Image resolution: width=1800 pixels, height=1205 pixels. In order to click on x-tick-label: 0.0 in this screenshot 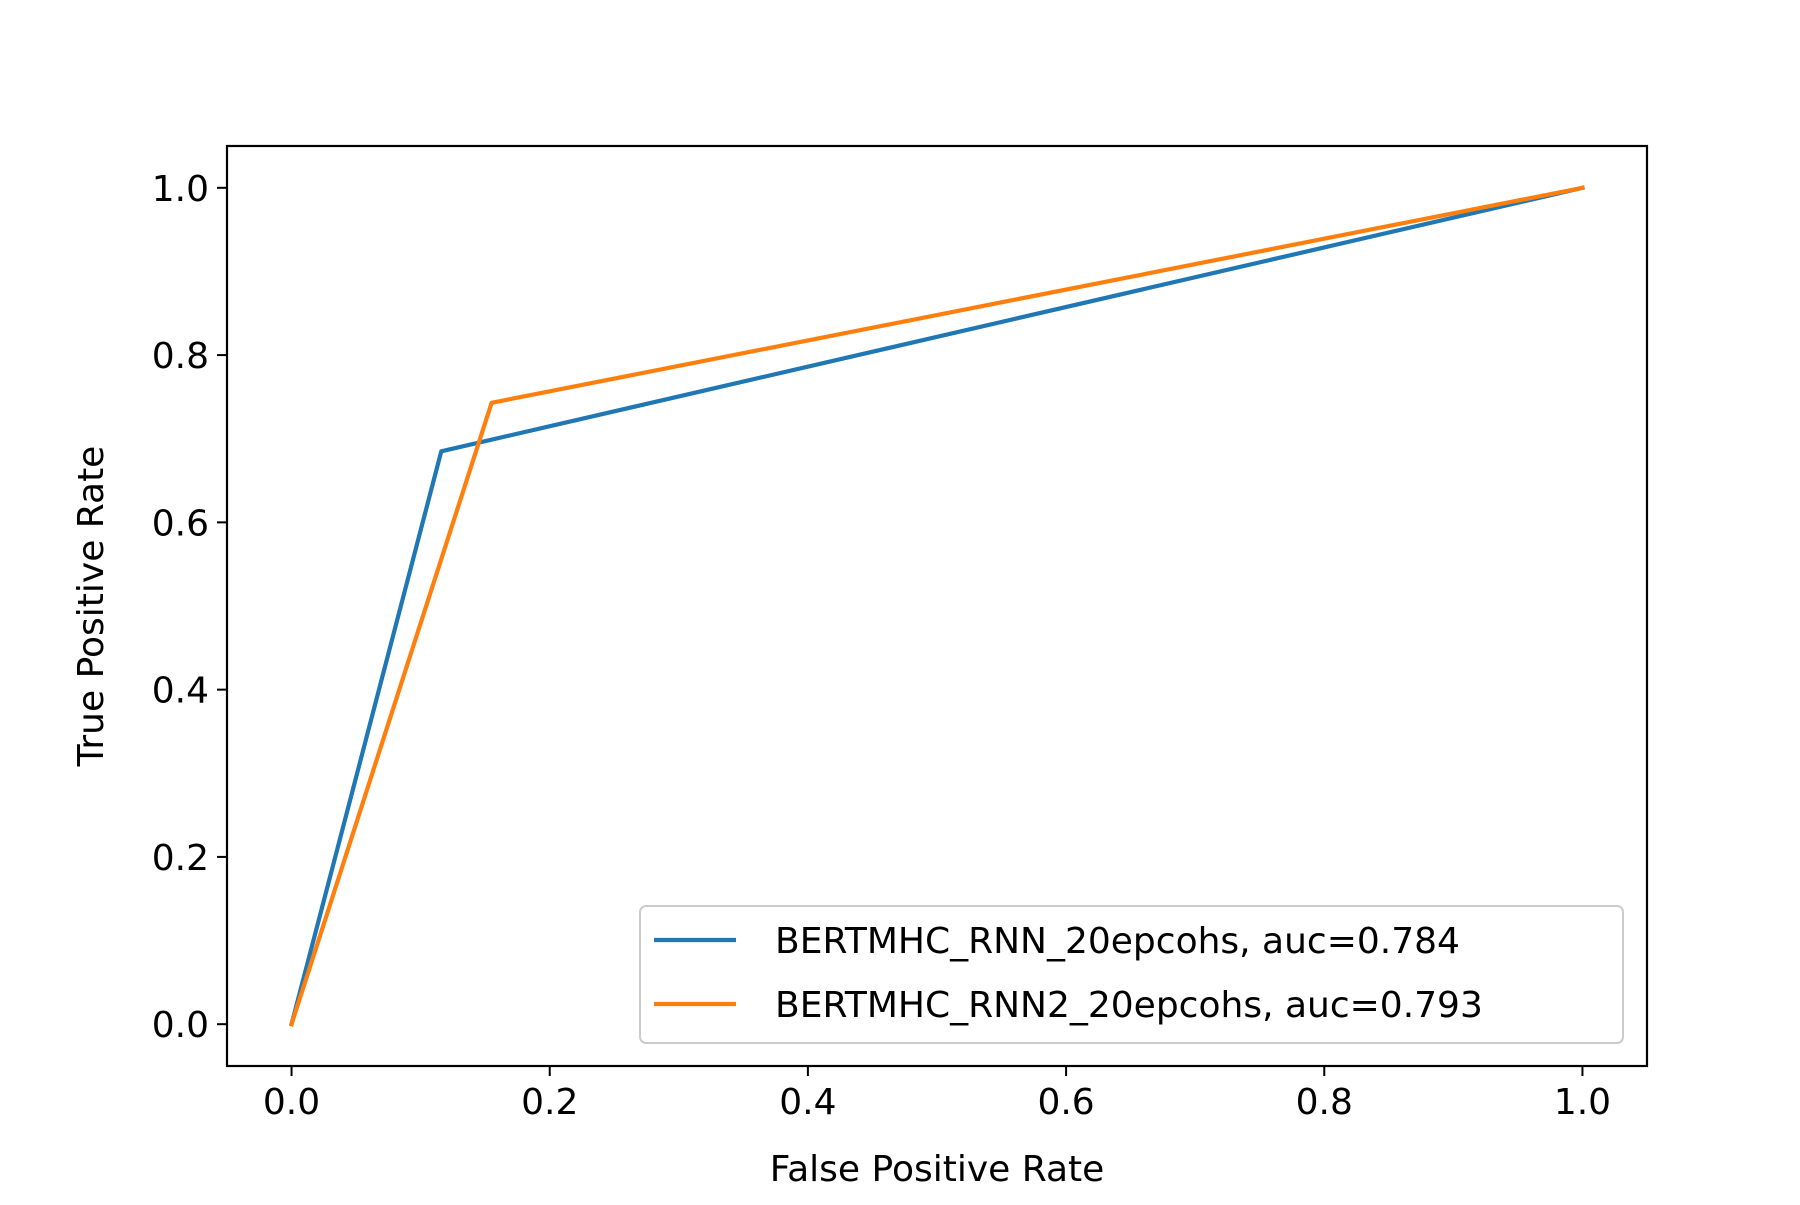, I will do `click(291, 1102)`.